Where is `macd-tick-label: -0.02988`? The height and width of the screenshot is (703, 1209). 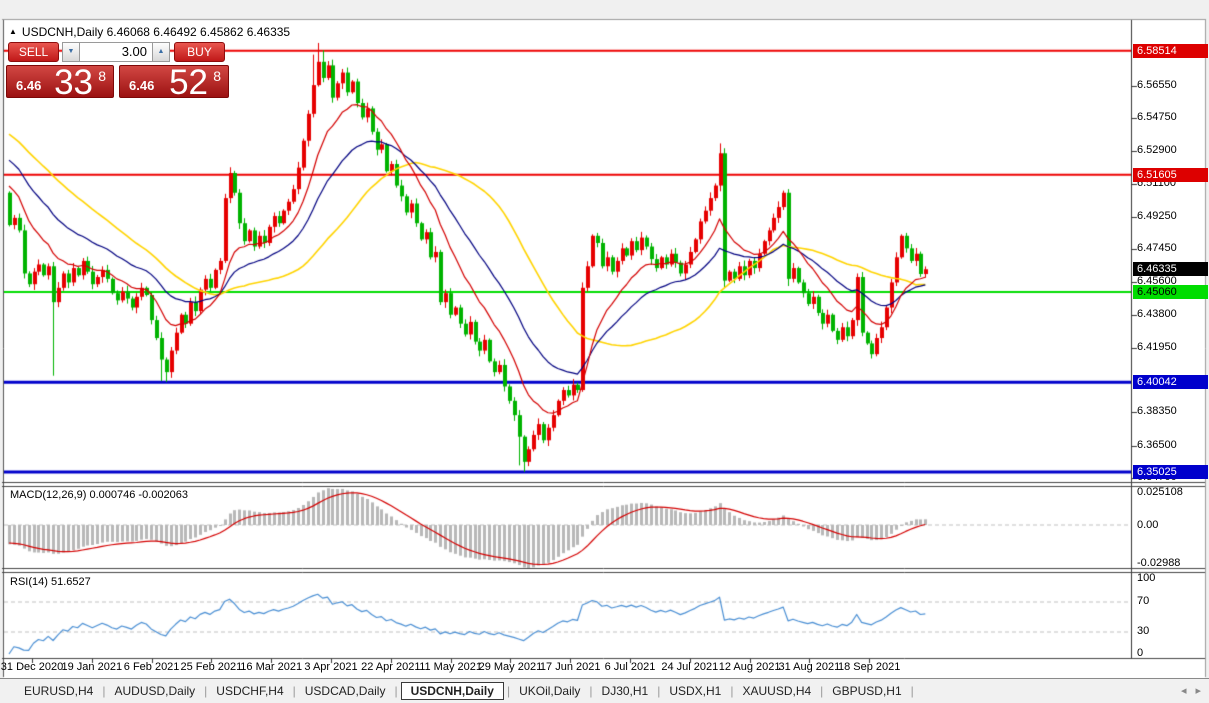 macd-tick-label: -0.02988 is located at coordinates (1159, 563).